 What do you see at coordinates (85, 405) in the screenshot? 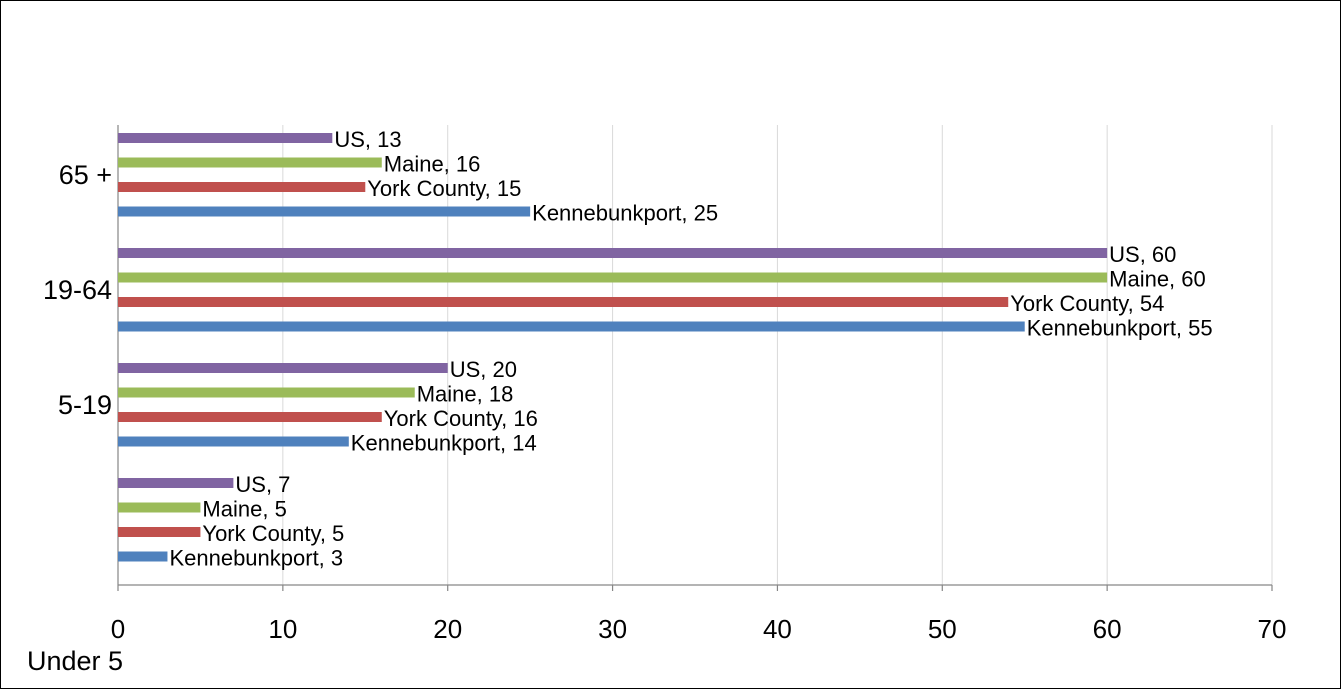
I see `category-label-5-19: 5-19` at bounding box center [85, 405].